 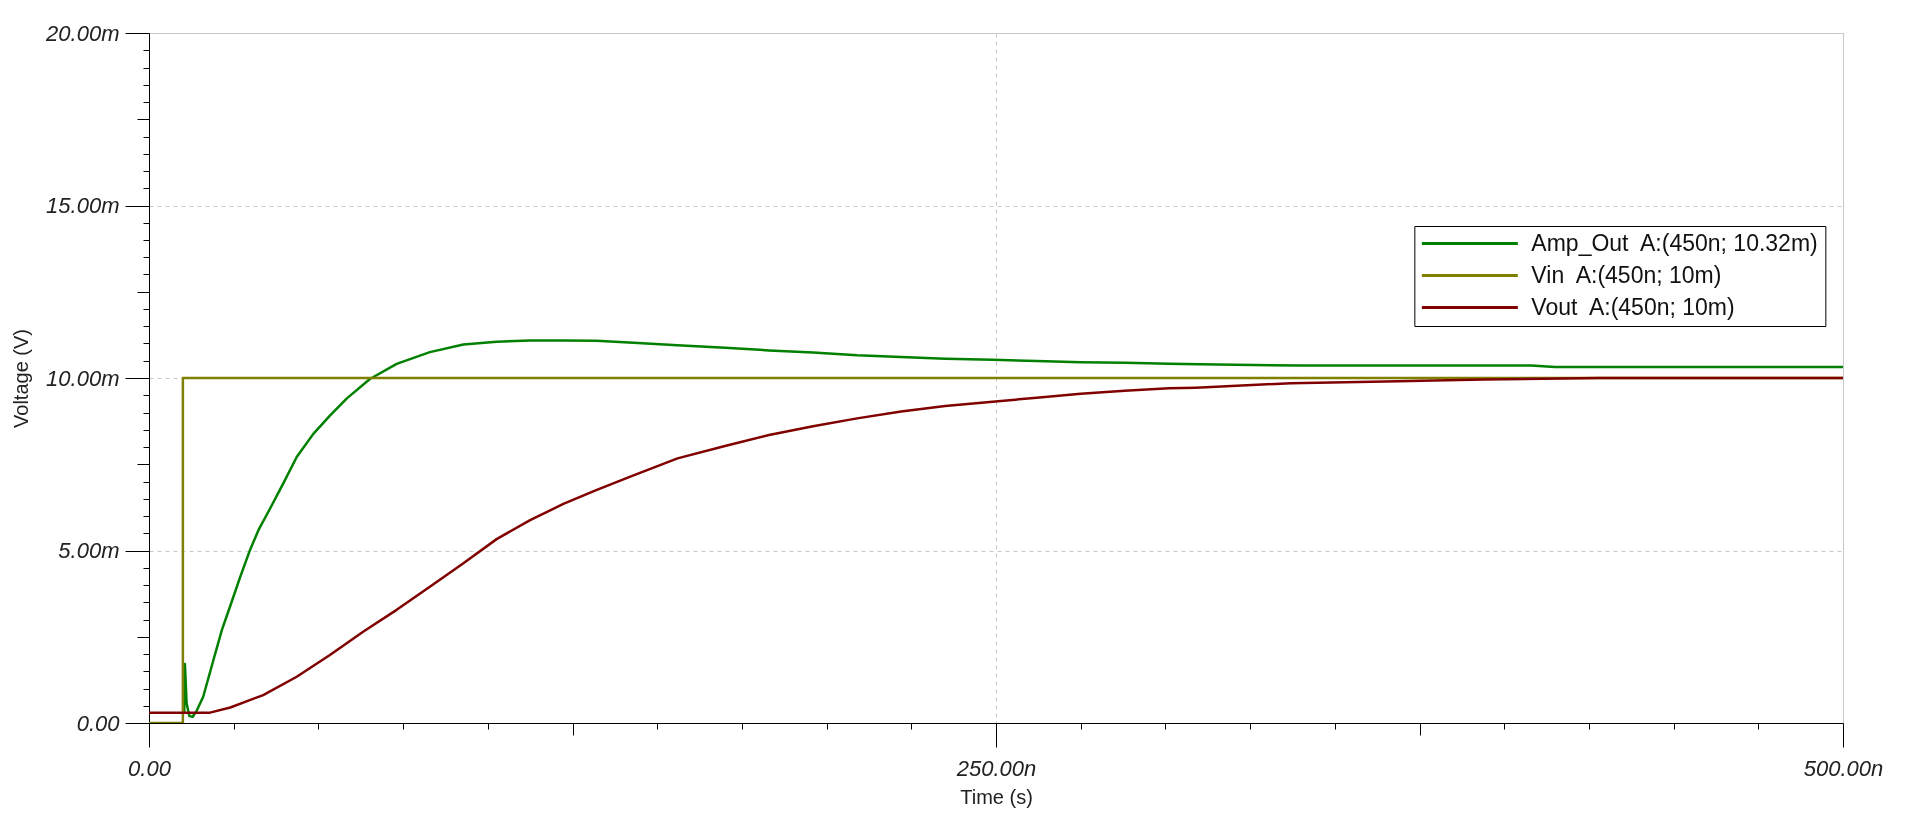 I want to click on y-tick-label: 15.00m, so click(x=83, y=205).